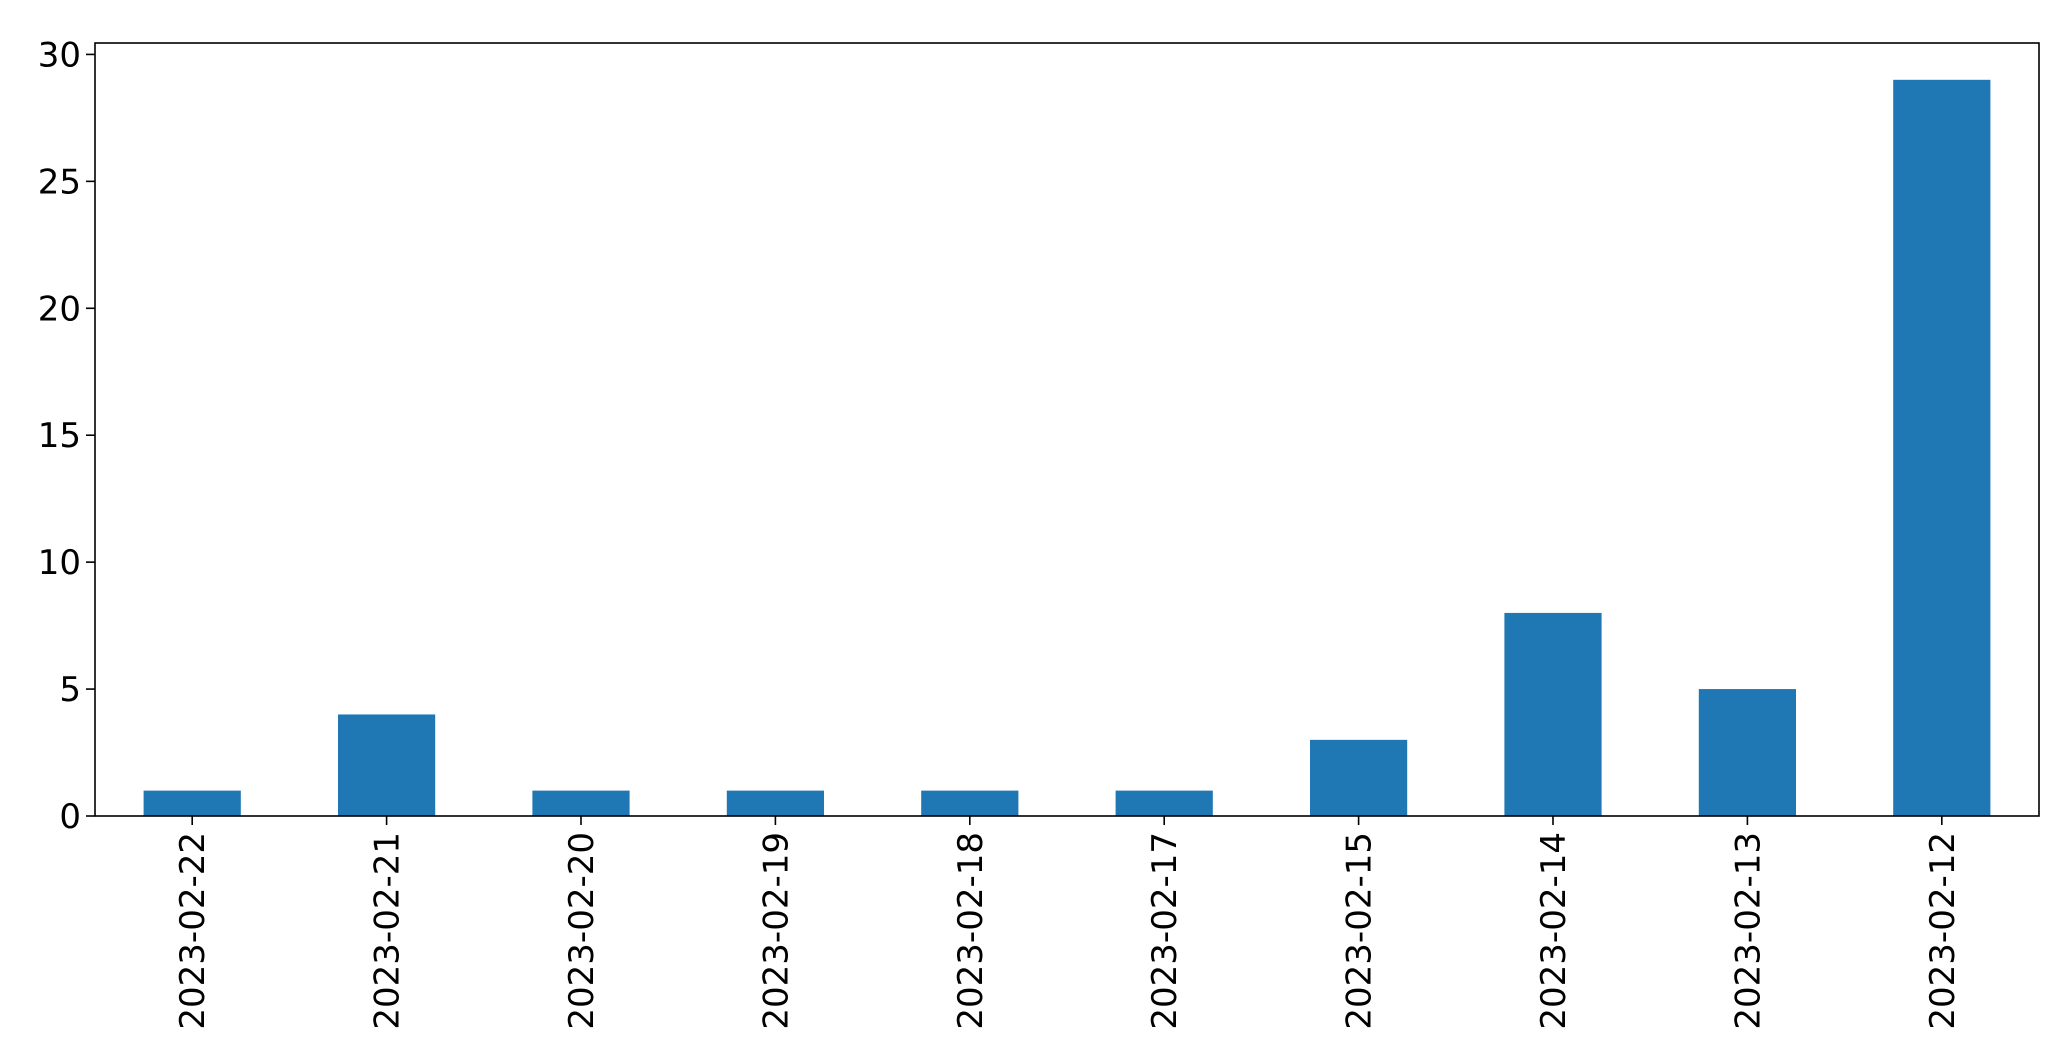  What do you see at coordinates (1943, 931) in the screenshot?
I see `x-tick-label: 2023-02-12` at bounding box center [1943, 931].